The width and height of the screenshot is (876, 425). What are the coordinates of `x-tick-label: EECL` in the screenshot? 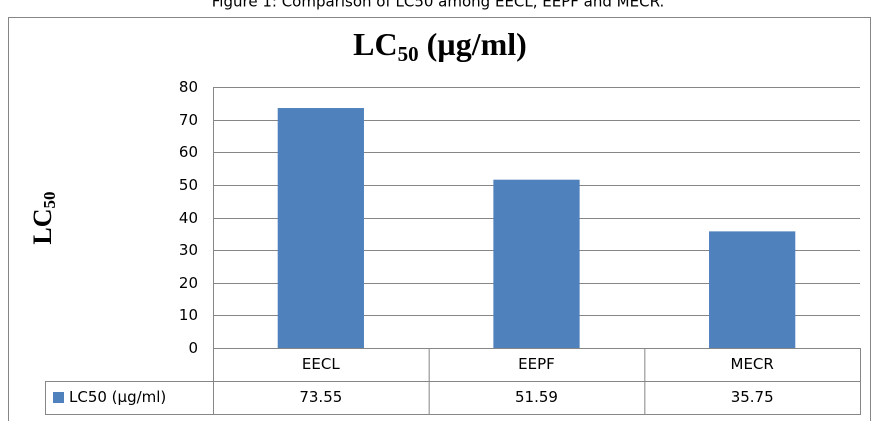 It's located at (321, 364).